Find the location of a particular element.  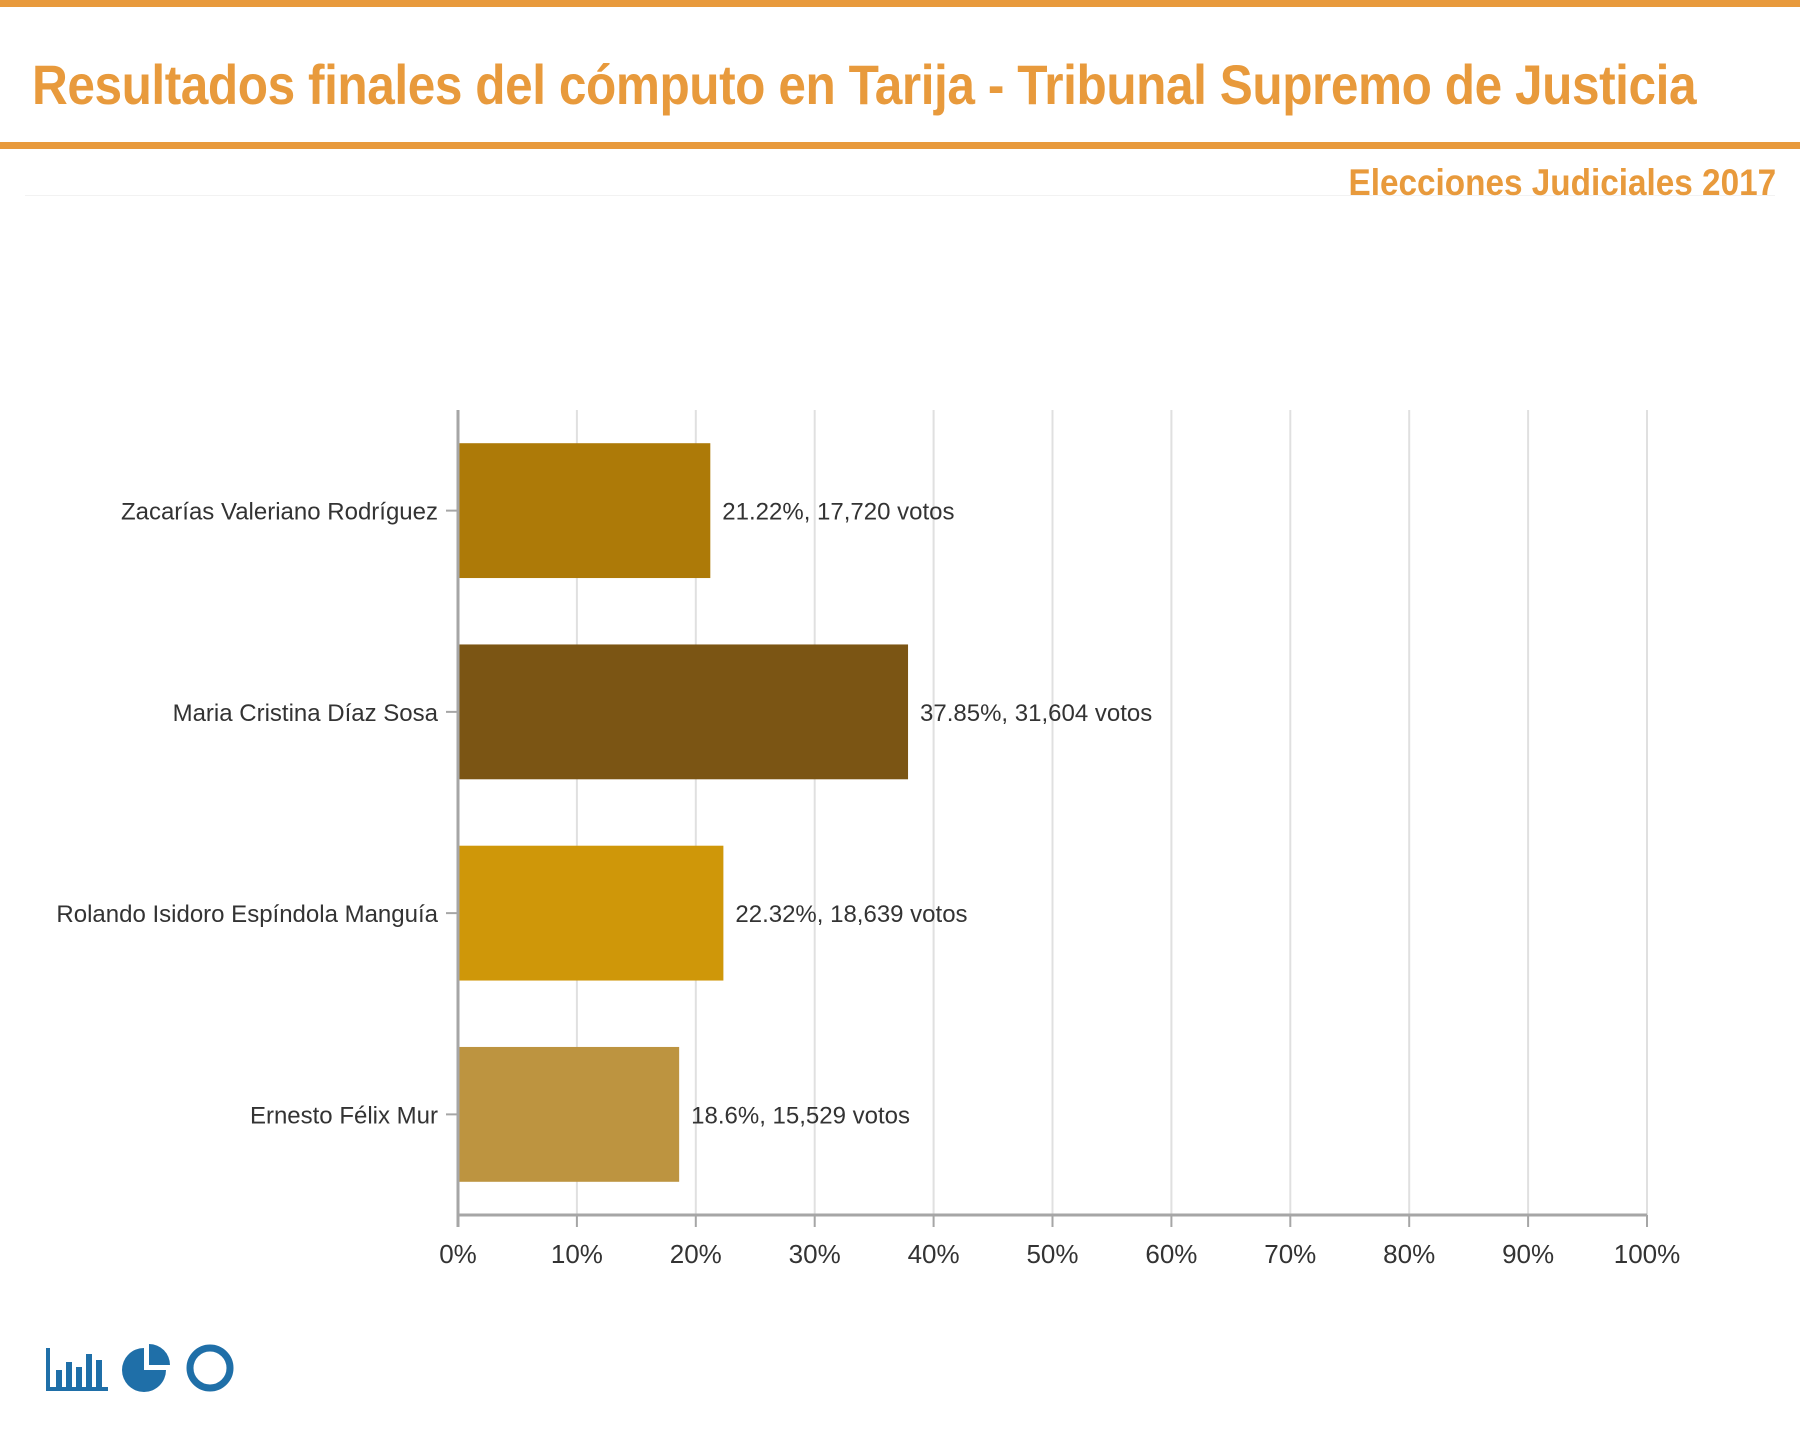

x-tick-label: 70% is located at coordinates (1290, 1254).